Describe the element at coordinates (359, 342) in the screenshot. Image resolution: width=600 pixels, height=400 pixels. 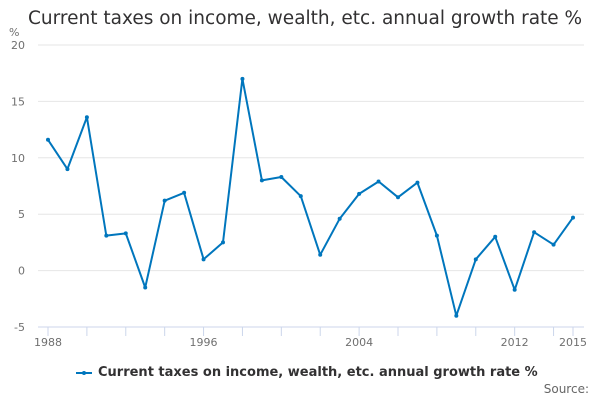
I see `x-tick-label: 2004` at that location.